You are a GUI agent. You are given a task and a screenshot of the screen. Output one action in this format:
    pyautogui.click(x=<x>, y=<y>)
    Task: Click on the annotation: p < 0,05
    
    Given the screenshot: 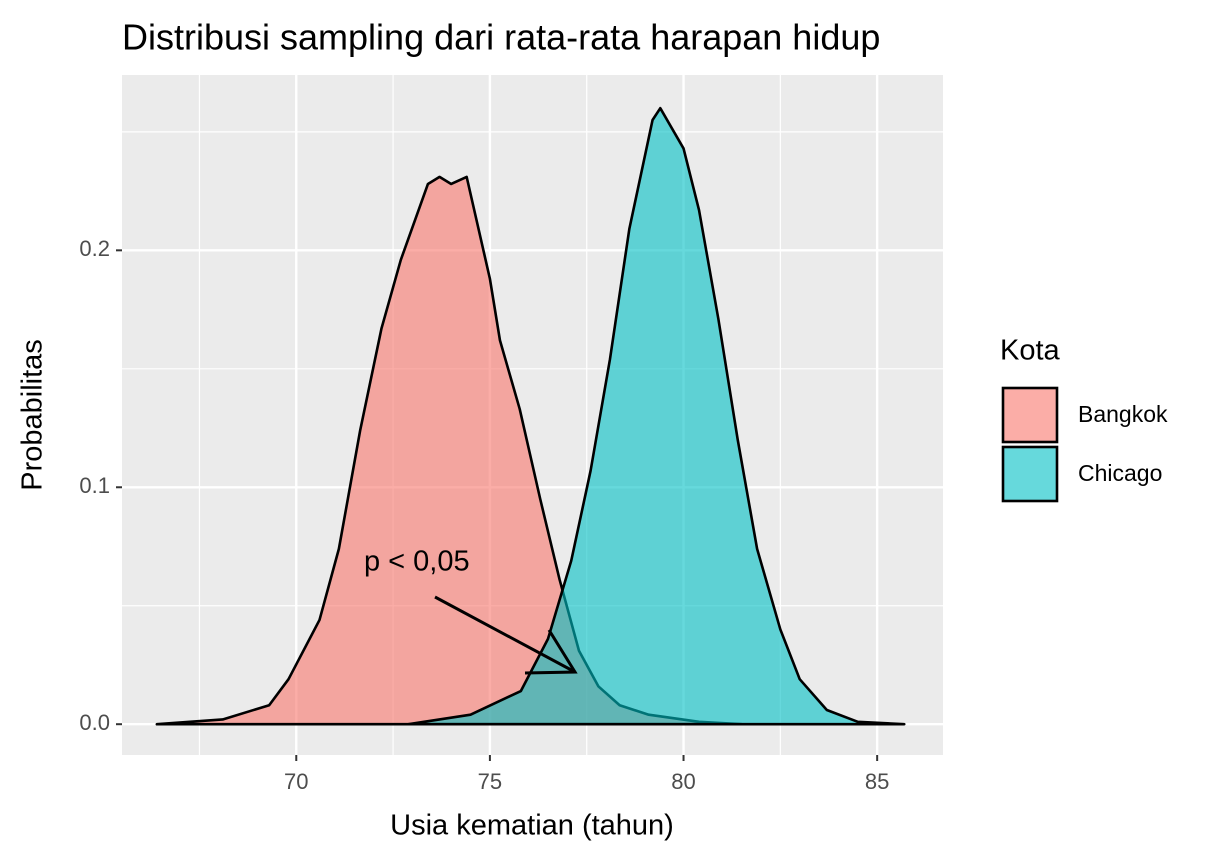 What is the action you would take?
    pyautogui.click(x=417, y=562)
    